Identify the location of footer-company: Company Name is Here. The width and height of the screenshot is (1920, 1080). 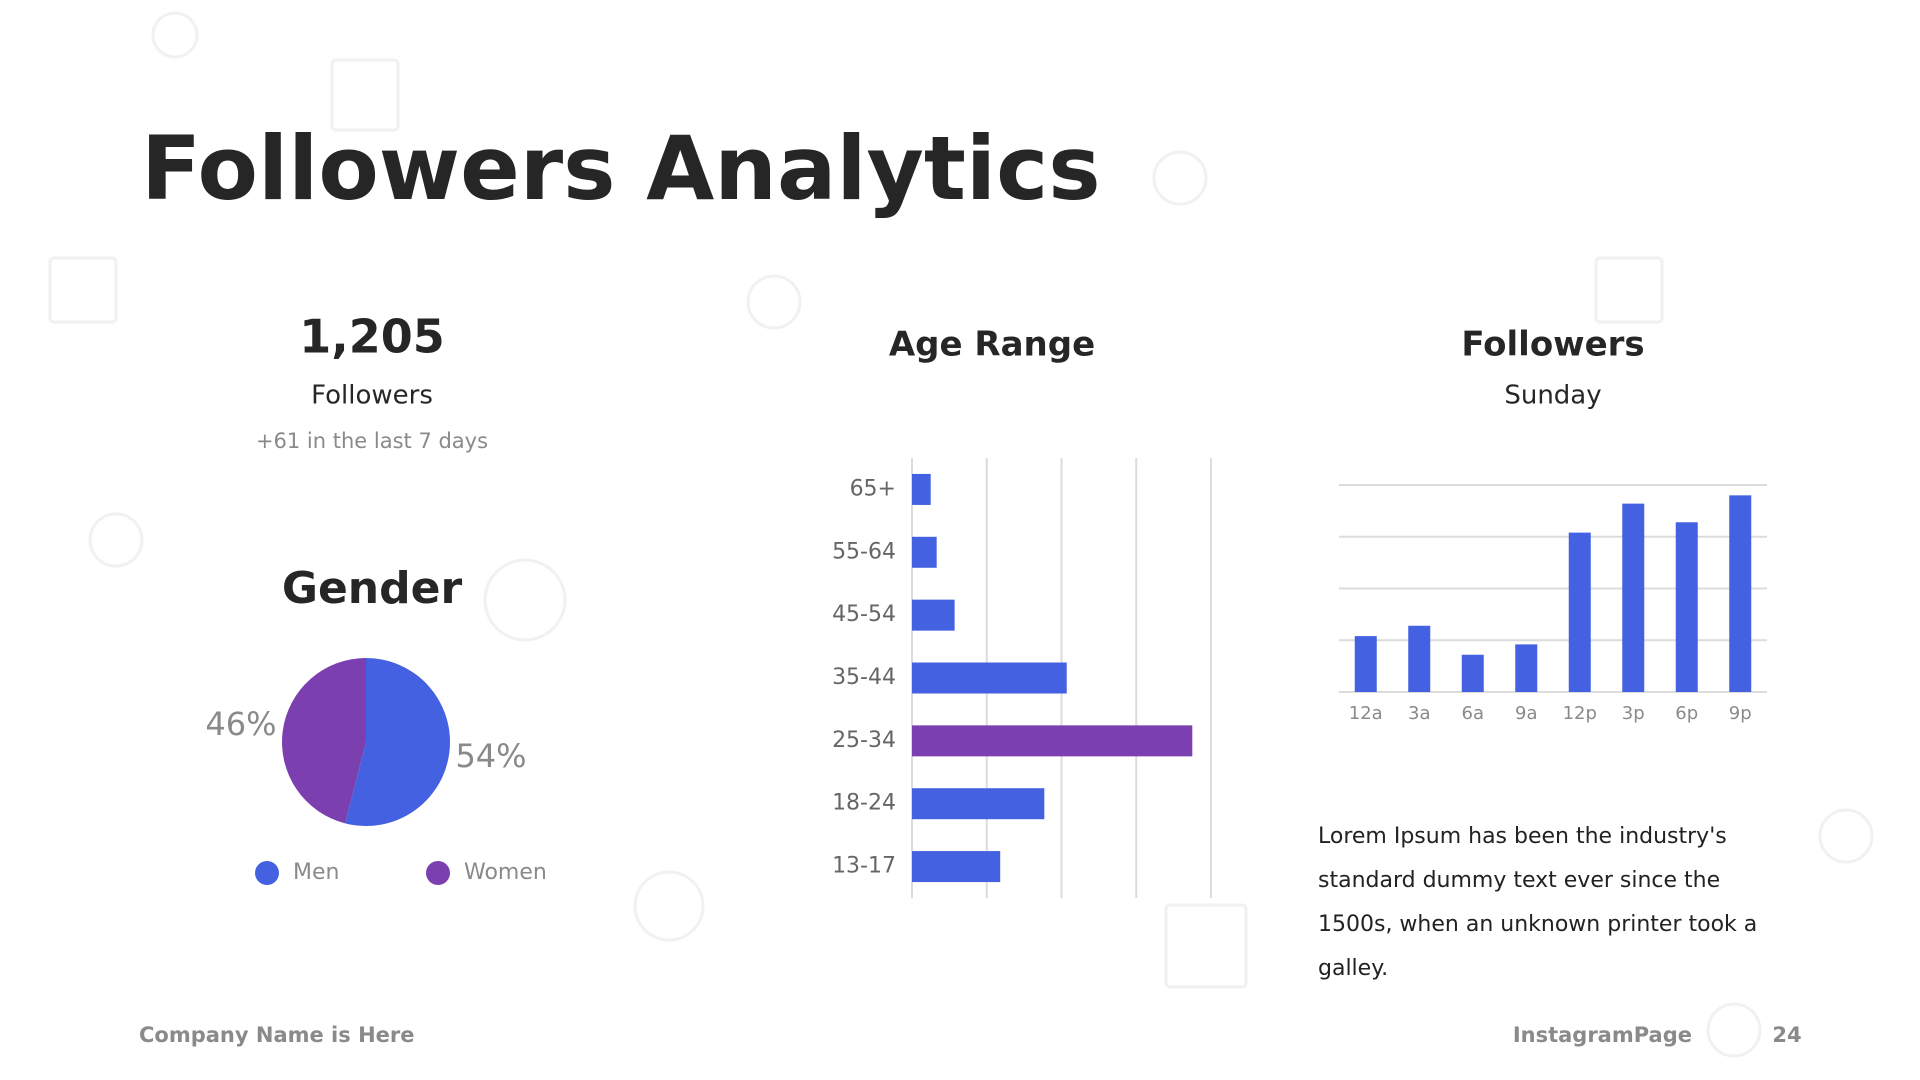
(276, 1035).